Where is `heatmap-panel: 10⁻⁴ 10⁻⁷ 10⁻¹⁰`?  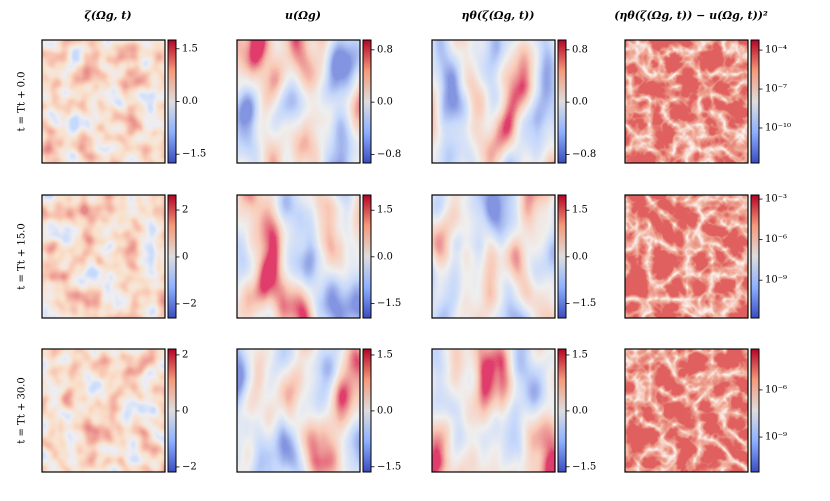 heatmap-panel: 10⁻⁴ 10⁻⁷ 10⁻¹⁰ is located at coordinates (707, 101).